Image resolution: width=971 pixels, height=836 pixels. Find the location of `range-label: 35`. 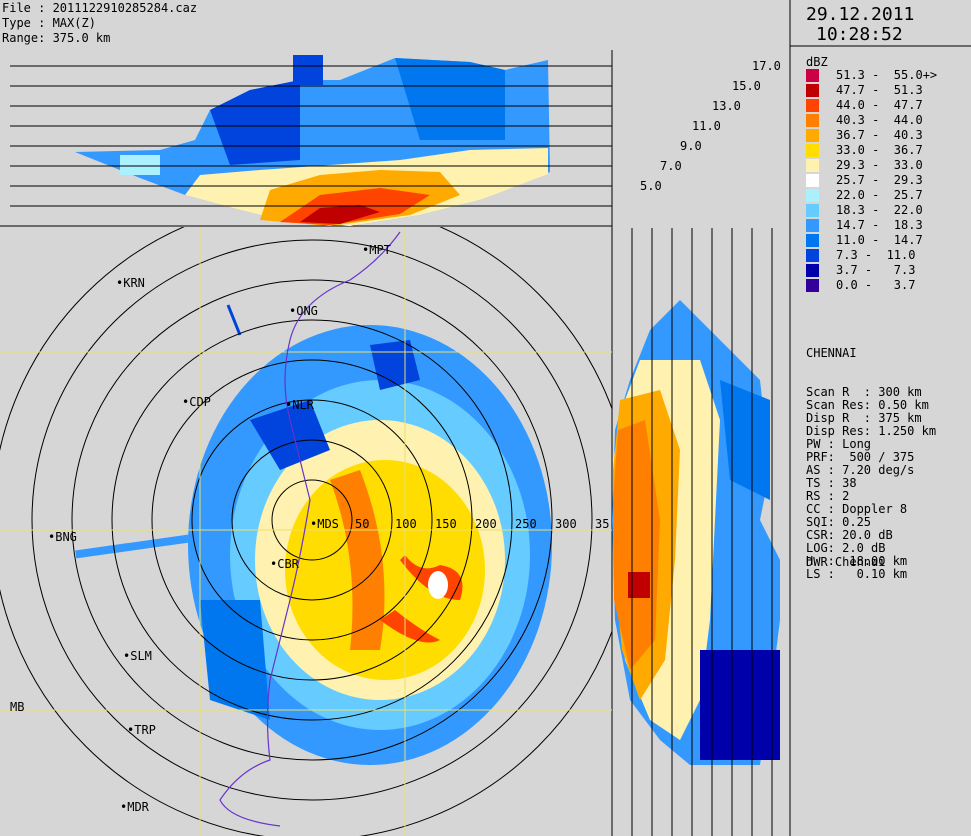

range-label: 35 is located at coordinates (602, 524).